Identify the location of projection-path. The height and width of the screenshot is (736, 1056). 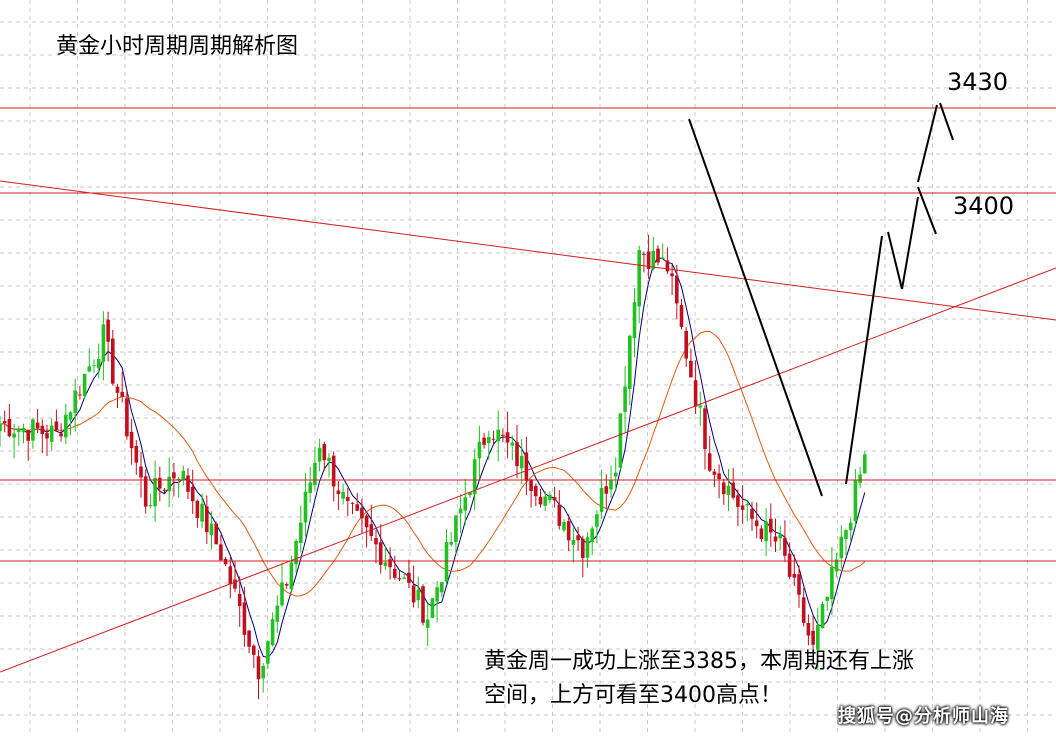
(821, 299).